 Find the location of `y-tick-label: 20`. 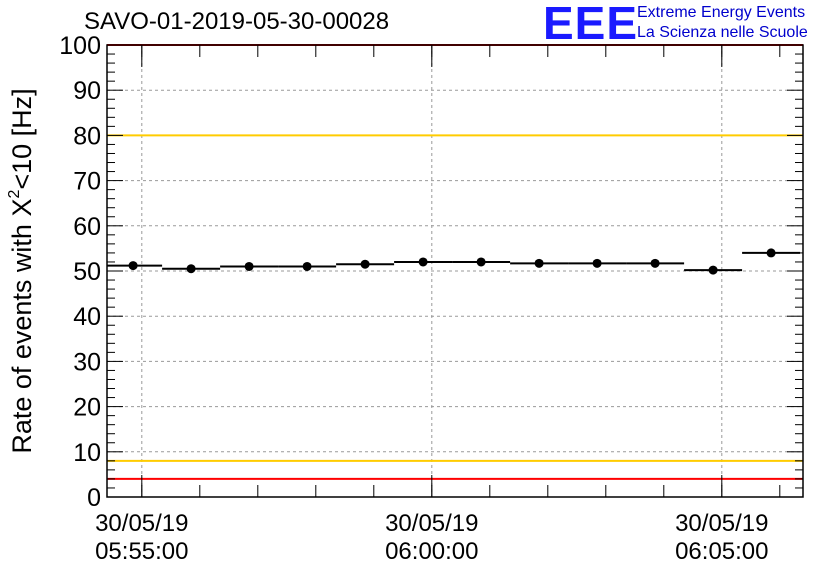

y-tick-label: 20 is located at coordinates (87, 408).